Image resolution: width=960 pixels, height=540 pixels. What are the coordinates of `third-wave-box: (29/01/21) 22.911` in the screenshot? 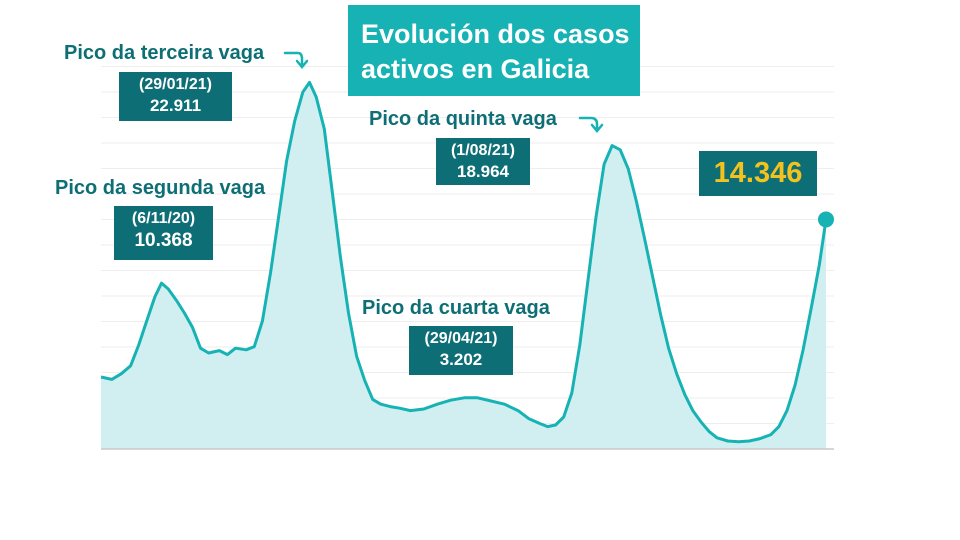 It's located at (175, 96).